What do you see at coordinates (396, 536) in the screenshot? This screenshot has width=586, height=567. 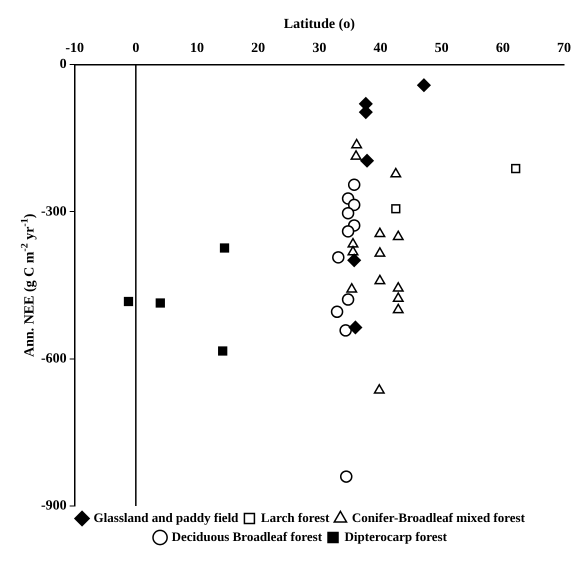 I see `legend-label: Dipterocarp forest` at bounding box center [396, 536].